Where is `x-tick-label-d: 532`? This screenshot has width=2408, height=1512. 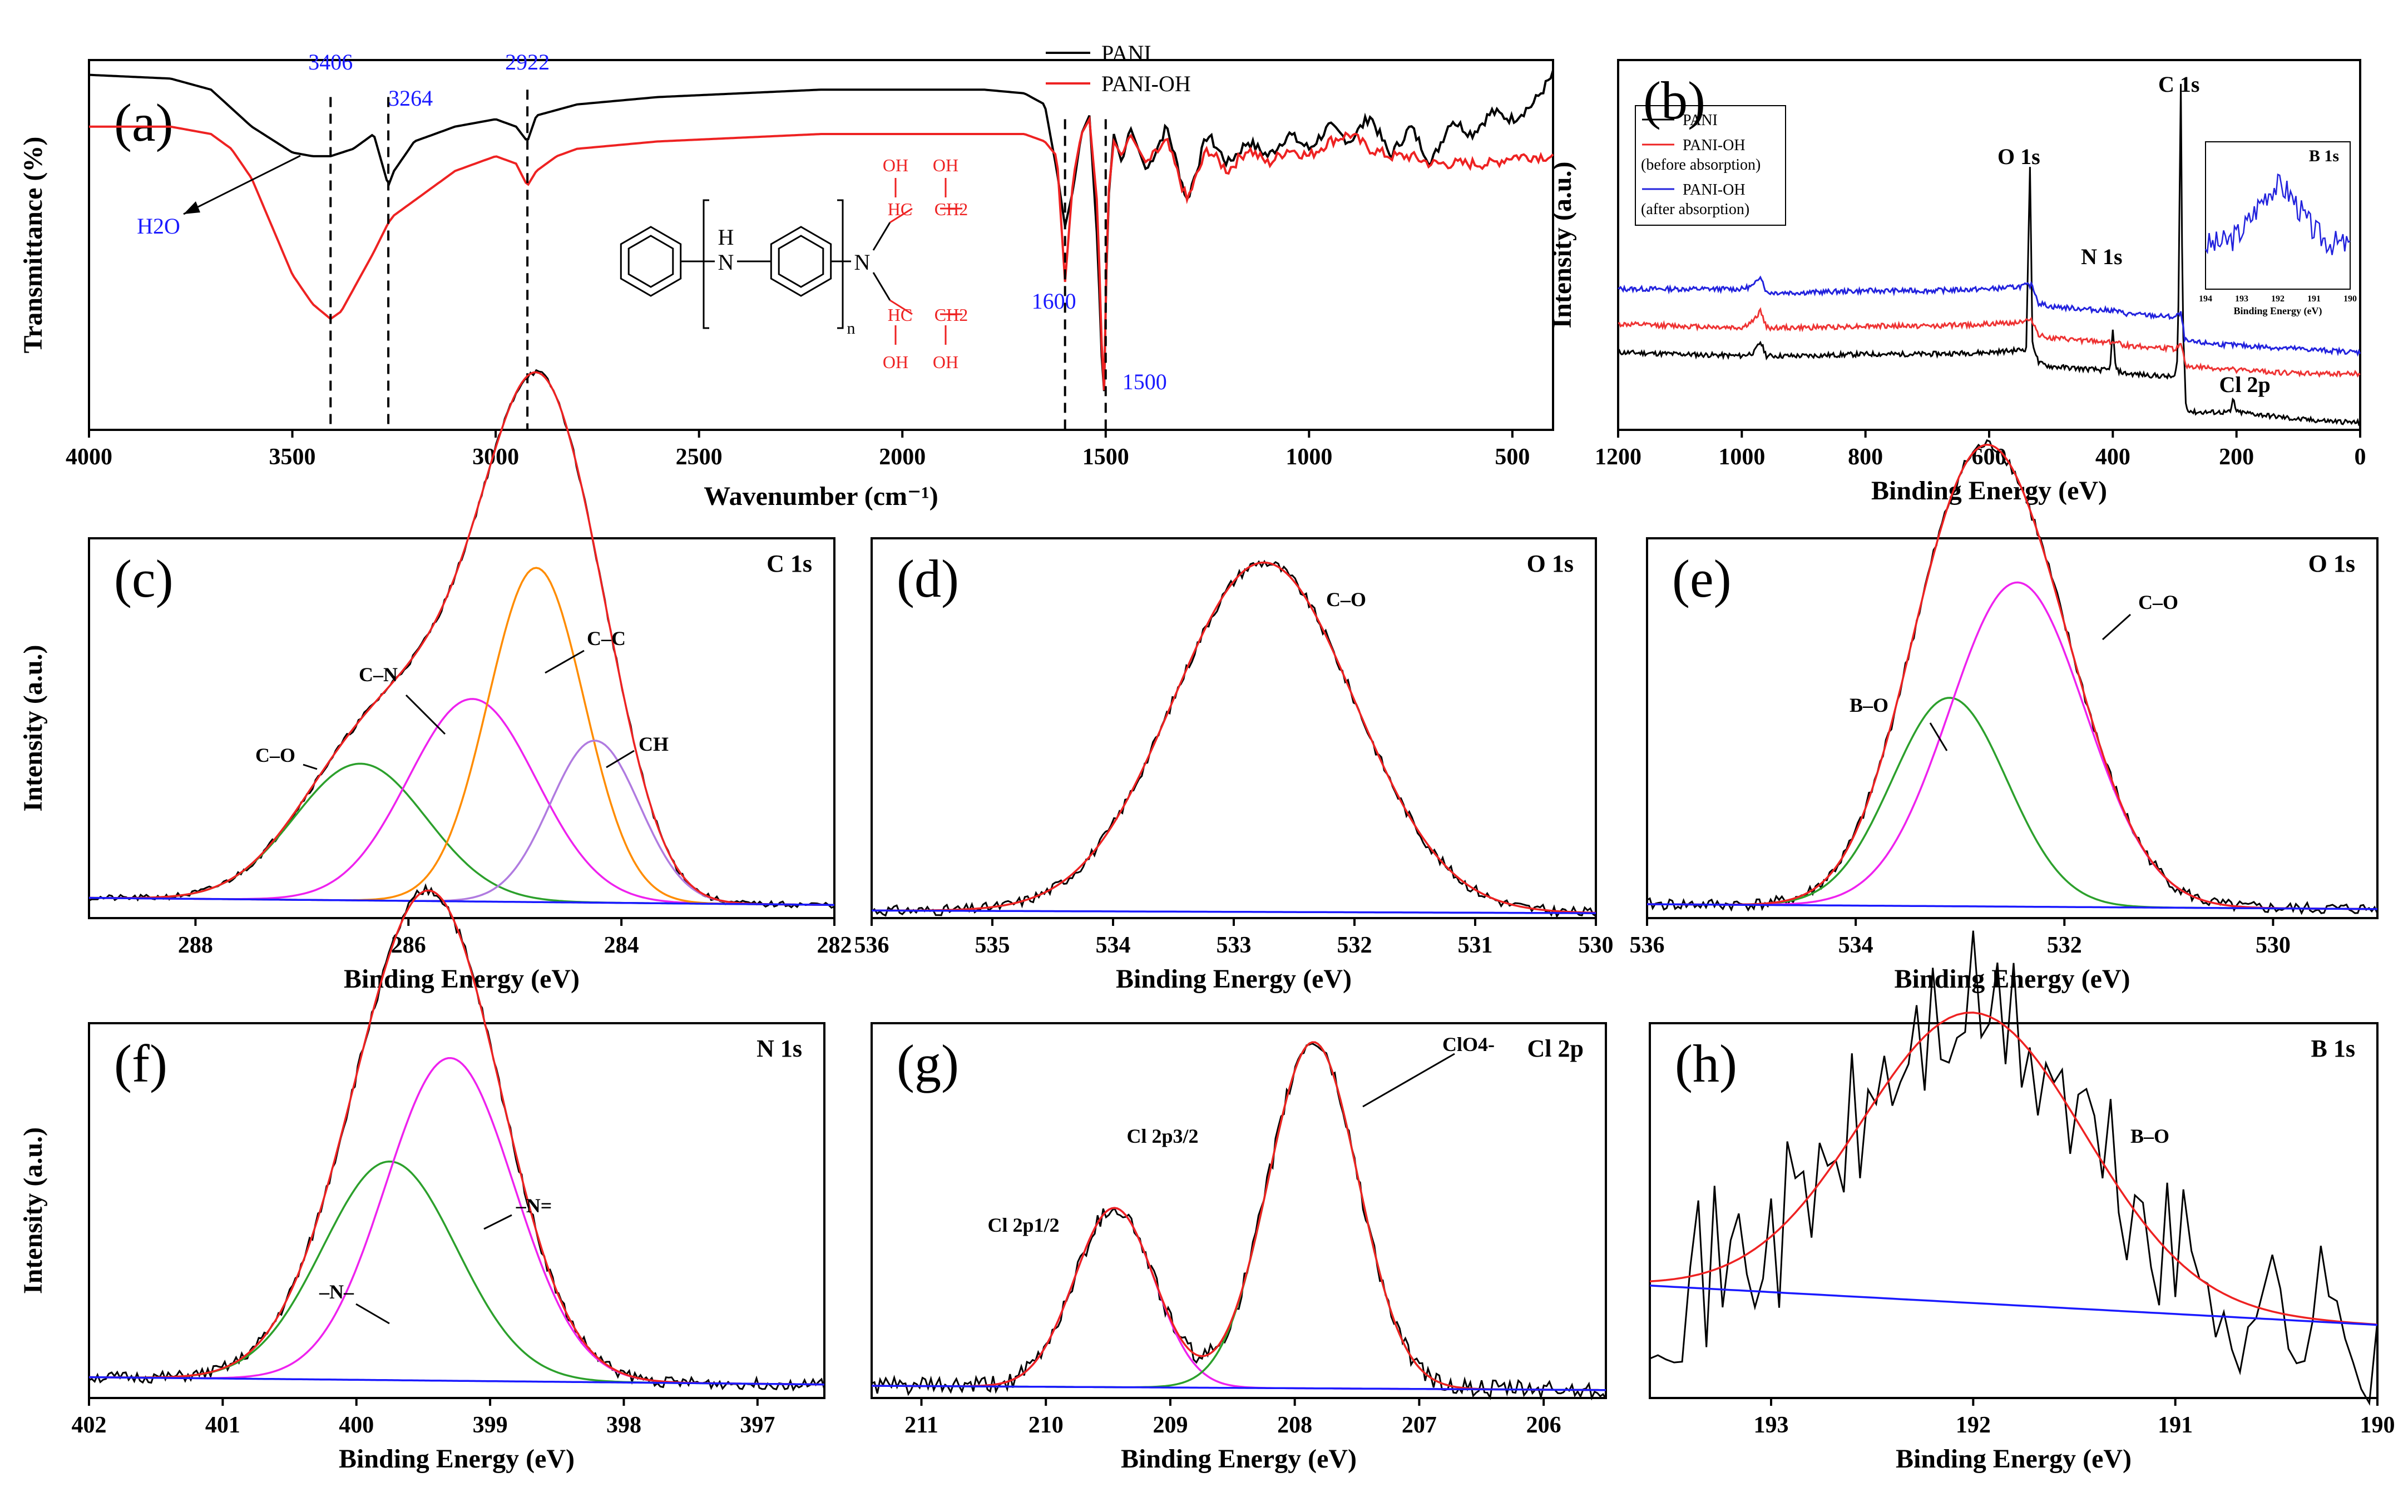 x-tick-label-d: 532 is located at coordinates (1354, 945).